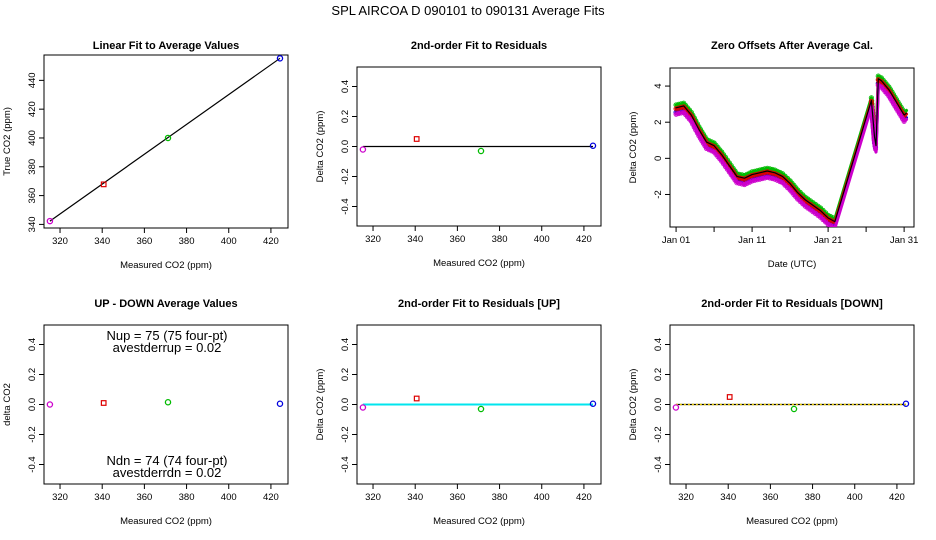  Describe the element at coordinates (32, 167) in the screenshot. I see `y-tick-label: 380` at that location.